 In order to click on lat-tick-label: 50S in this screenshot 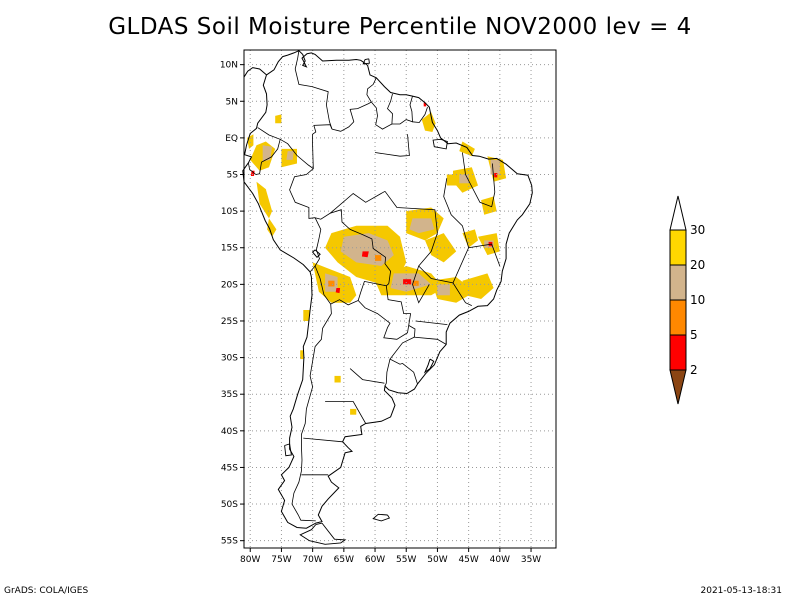, I will do `click(229, 505)`.